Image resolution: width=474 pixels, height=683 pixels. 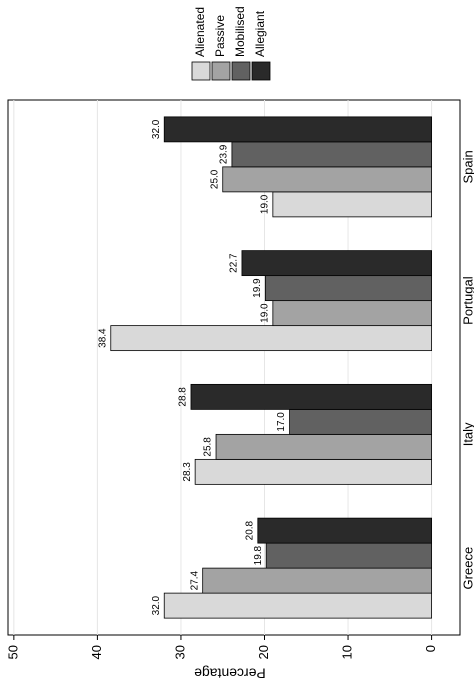 What do you see at coordinates (220, 36) in the screenshot?
I see `legend-label: Passive` at bounding box center [220, 36].